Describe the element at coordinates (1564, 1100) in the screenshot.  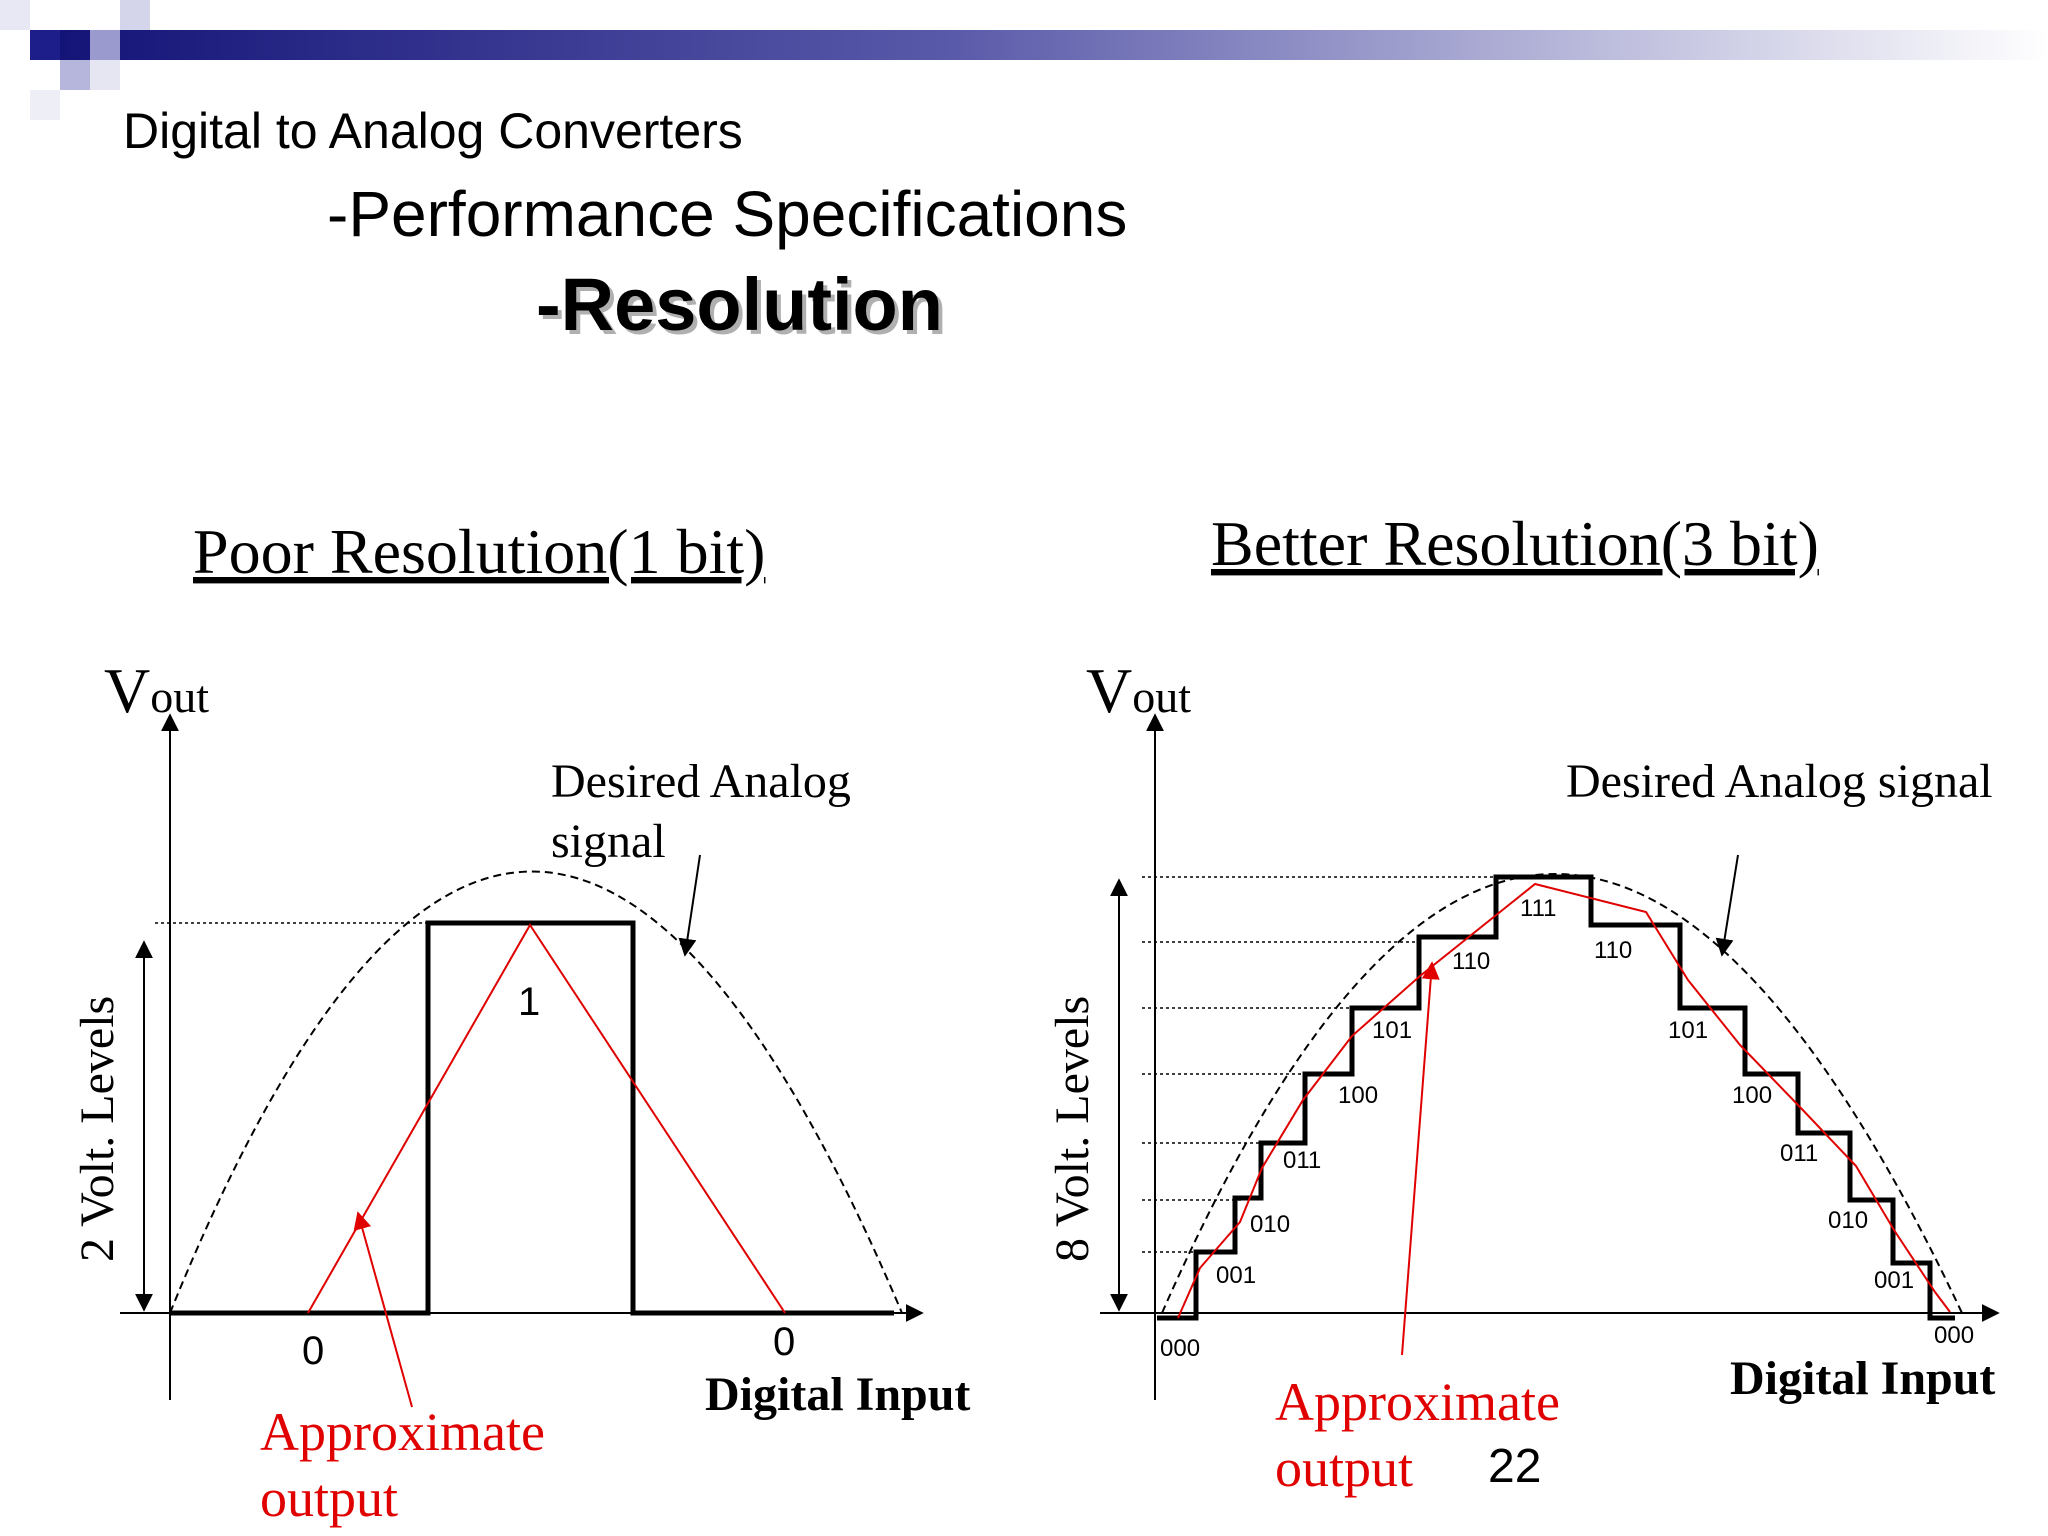
I see `right-approximate-output` at that location.